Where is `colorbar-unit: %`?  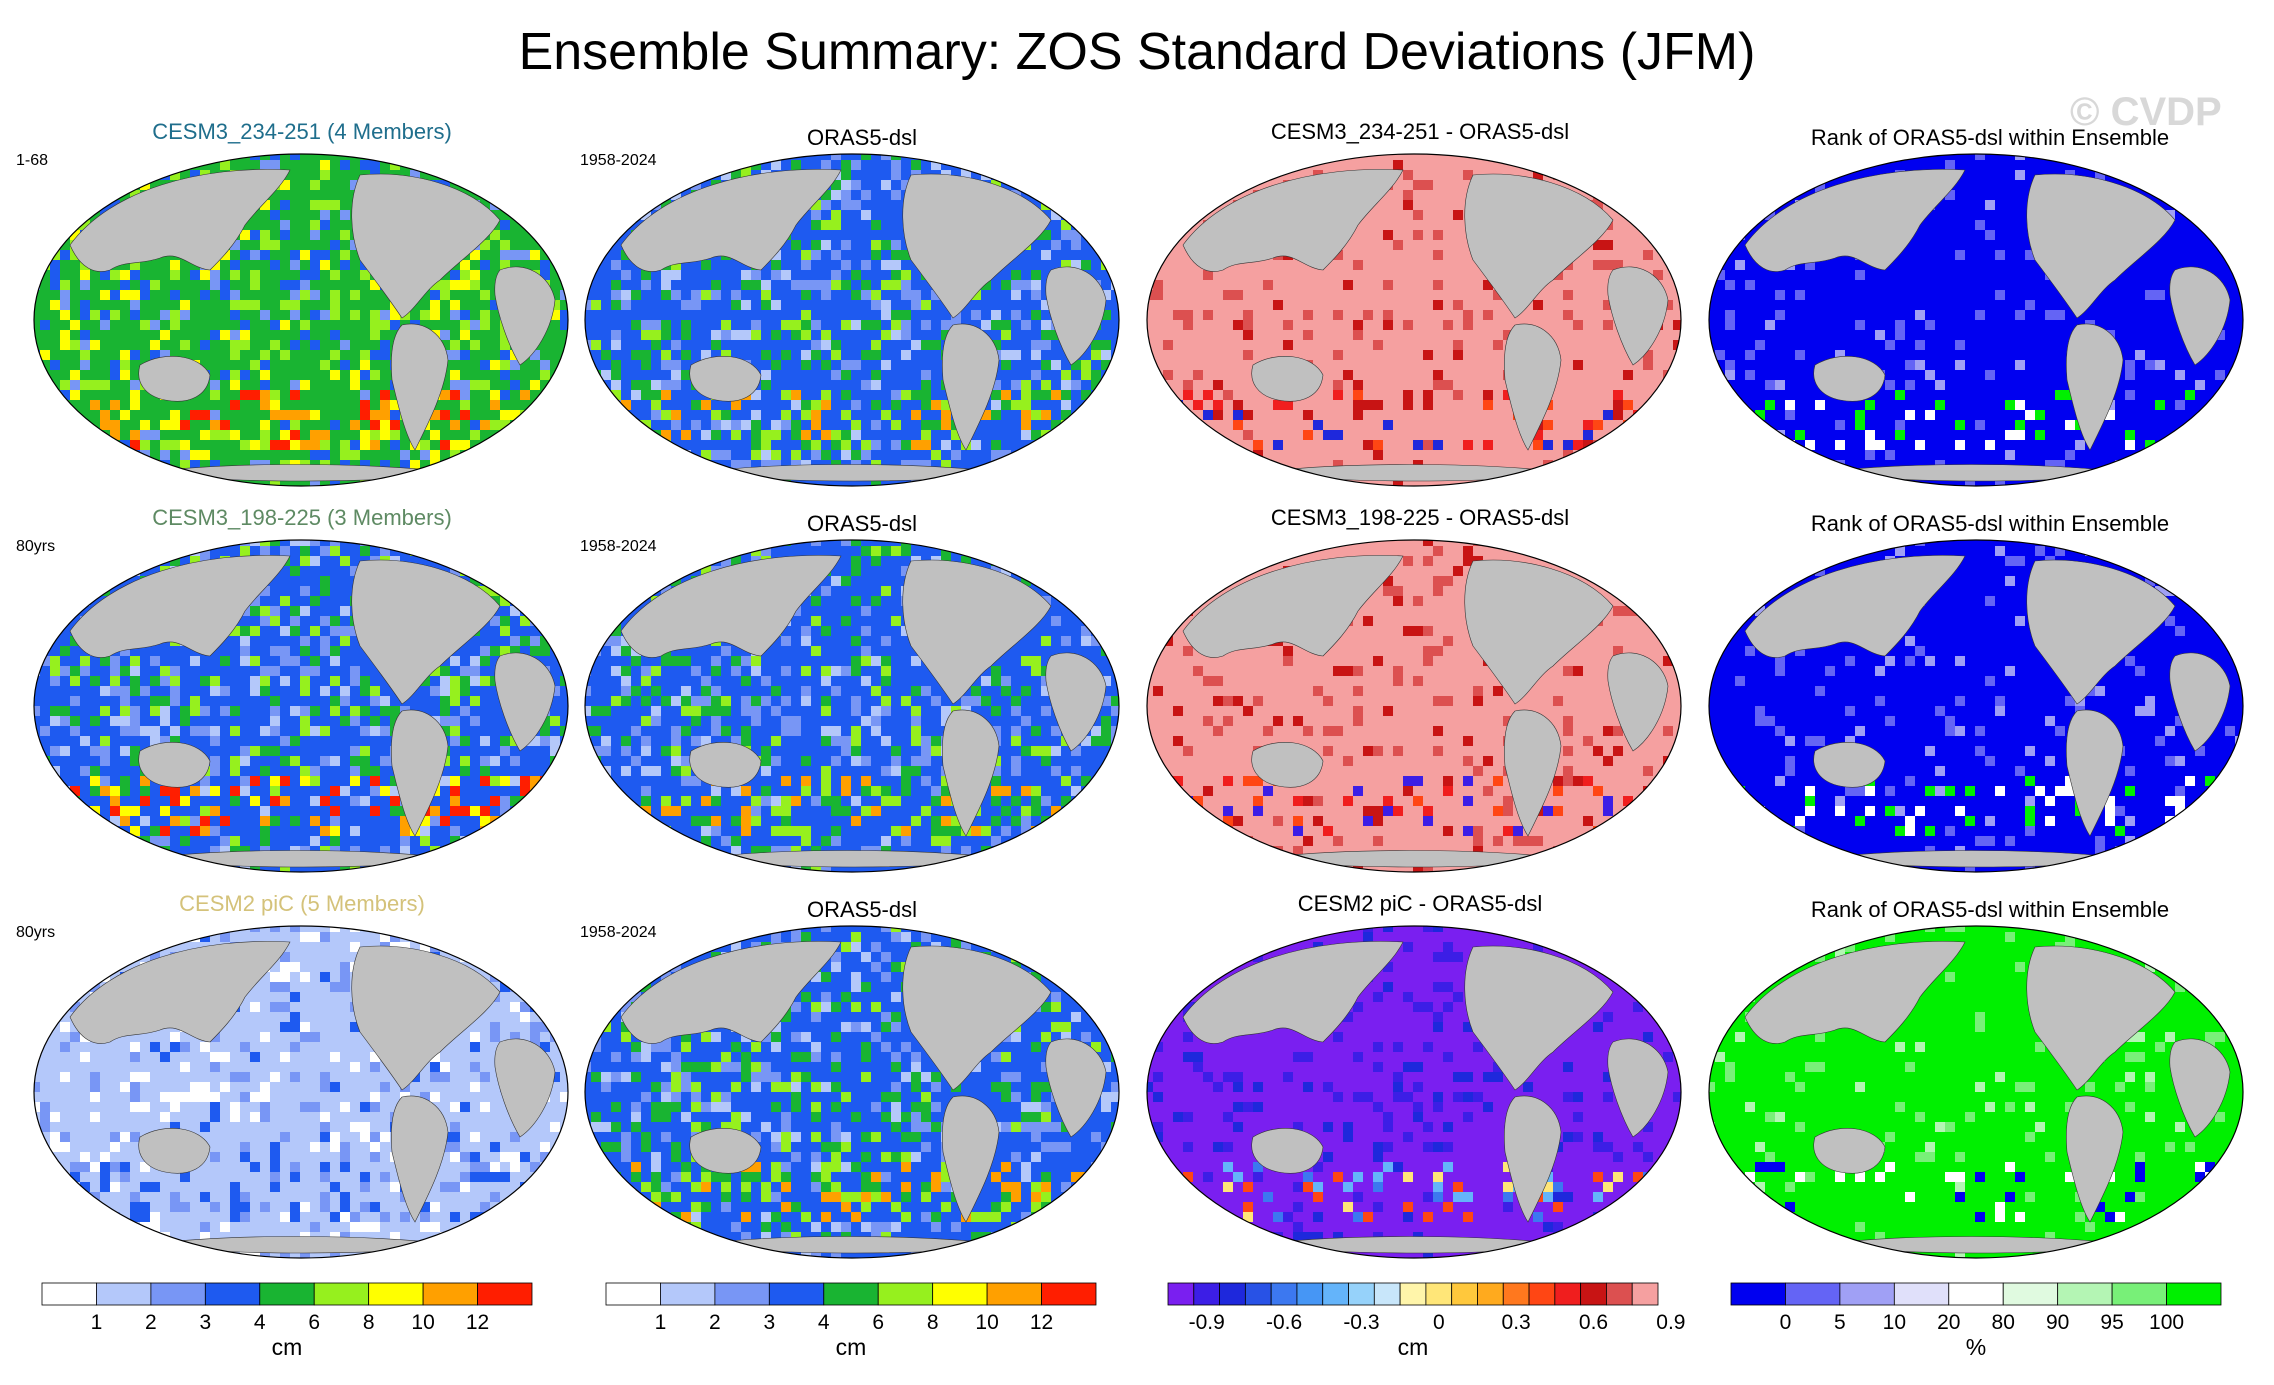
colorbar-unit: % is located at coordinates (1976, 1347).